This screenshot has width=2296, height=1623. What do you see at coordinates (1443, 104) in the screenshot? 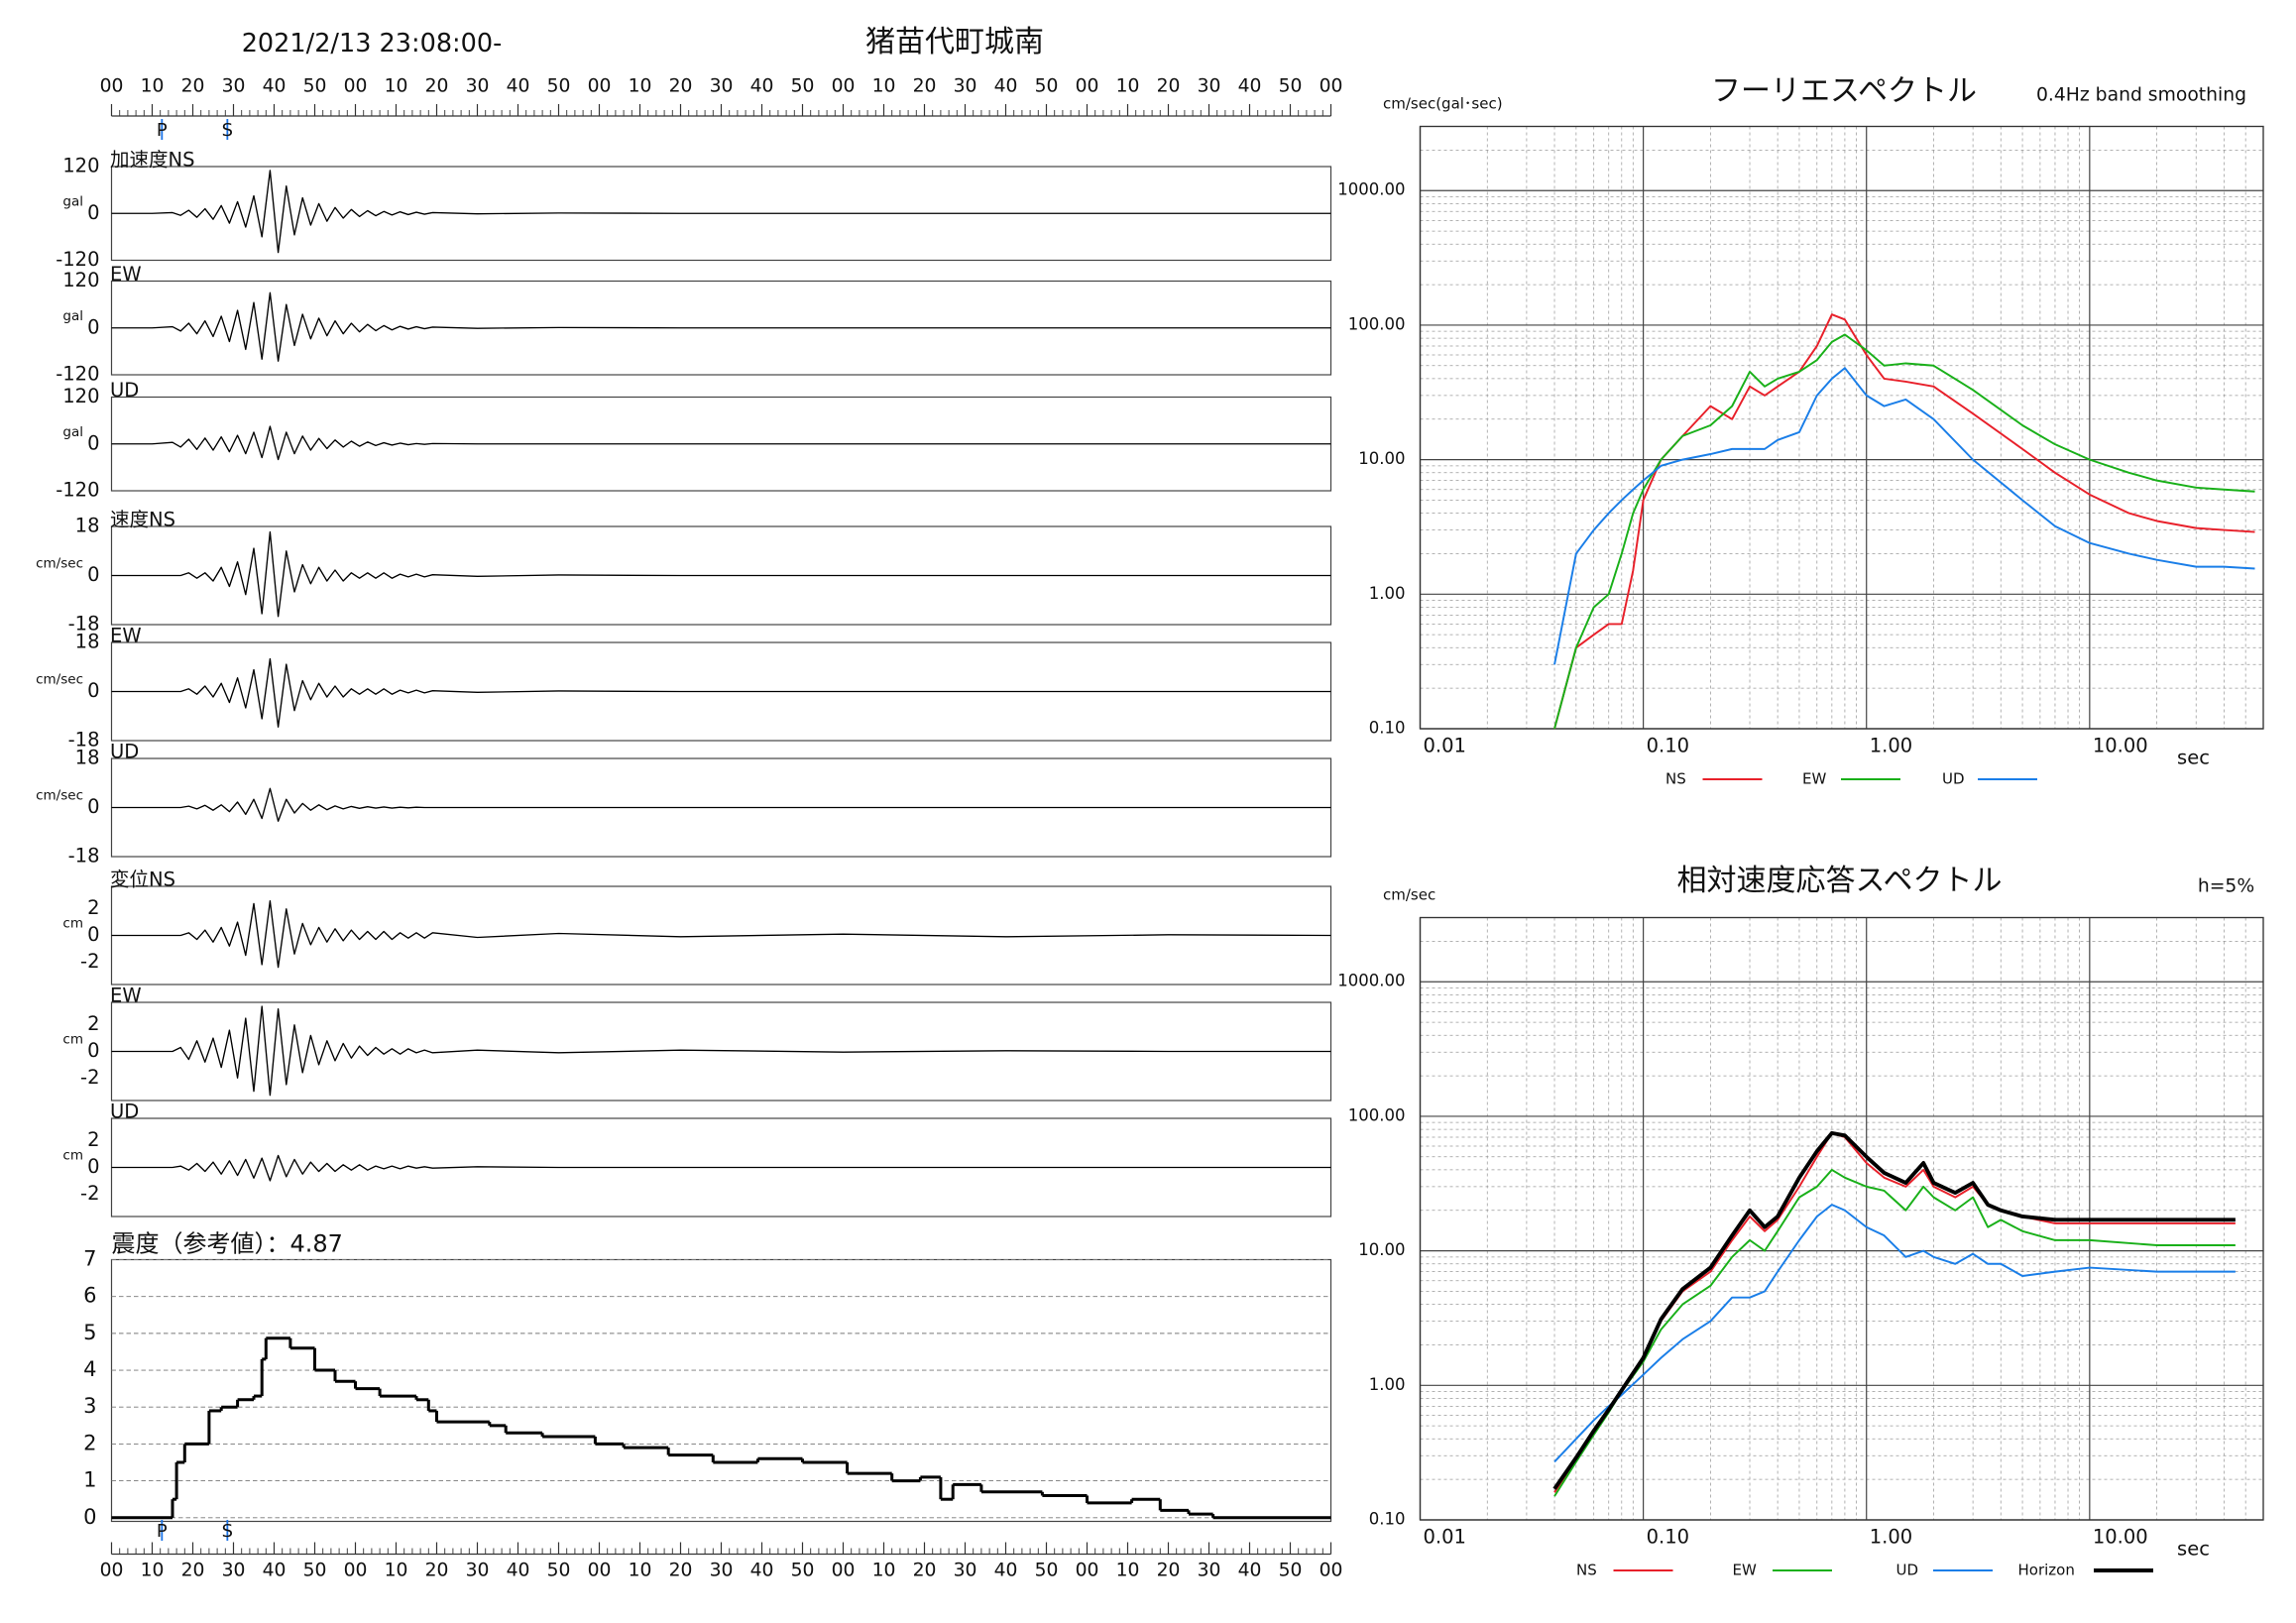
I see `y-axis-label: cm/sec(gal･sec)` at bounding box center [1443, 104].